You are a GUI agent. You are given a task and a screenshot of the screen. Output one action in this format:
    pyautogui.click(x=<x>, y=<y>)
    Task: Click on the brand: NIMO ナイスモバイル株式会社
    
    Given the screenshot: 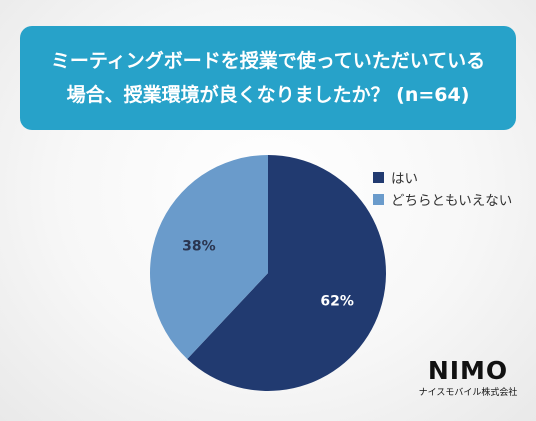 What is the action you would take?
    pyautogui.click(x=468, y=377)
    